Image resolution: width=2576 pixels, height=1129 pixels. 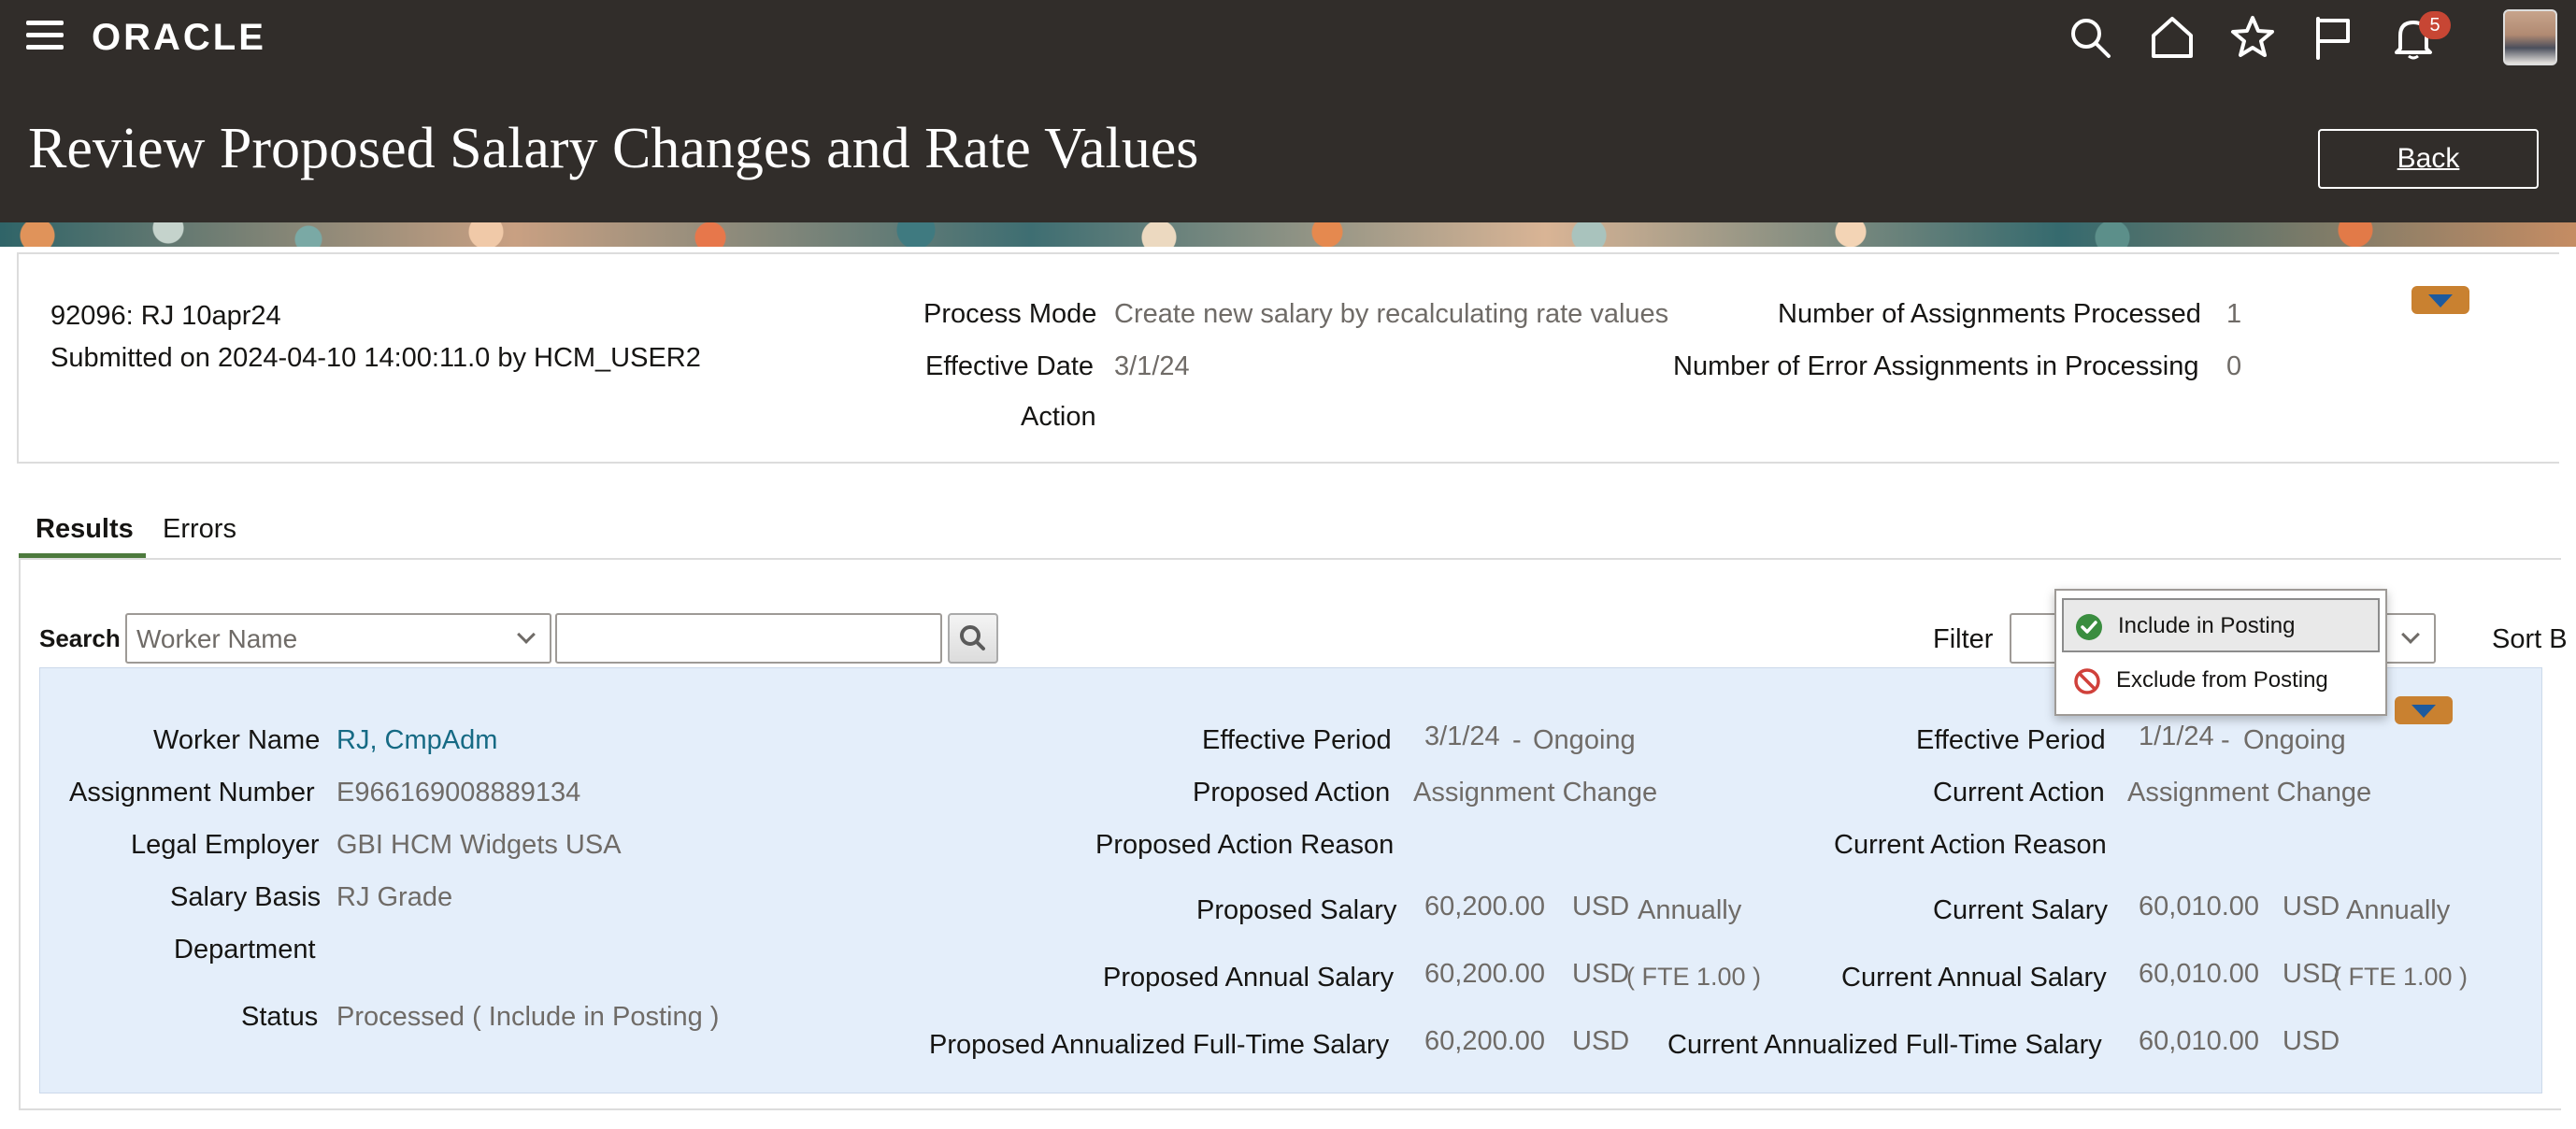 I want to click on proposed-annual-salary-currency: USD, so click(x=1601, y=974).